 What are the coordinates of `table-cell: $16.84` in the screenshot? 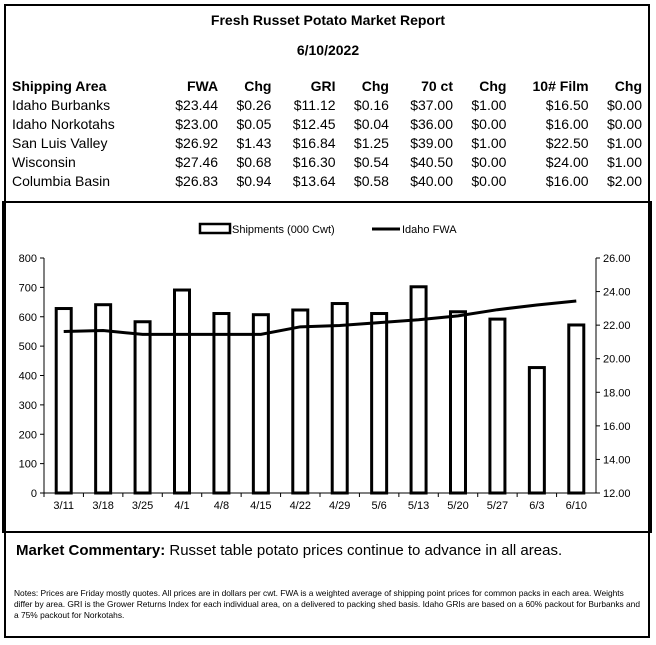 It's located at (314, 143).